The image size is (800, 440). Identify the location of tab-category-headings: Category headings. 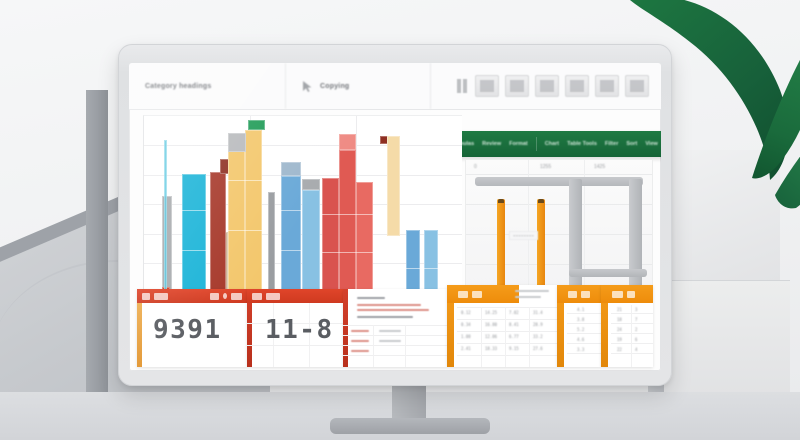
(207, 86).